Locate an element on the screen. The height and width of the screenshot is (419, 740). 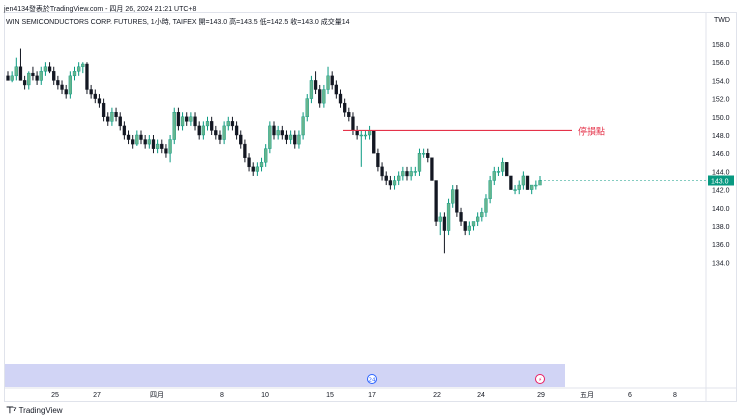
x-tick-label: 四月 is located at coordinates (157, 395).